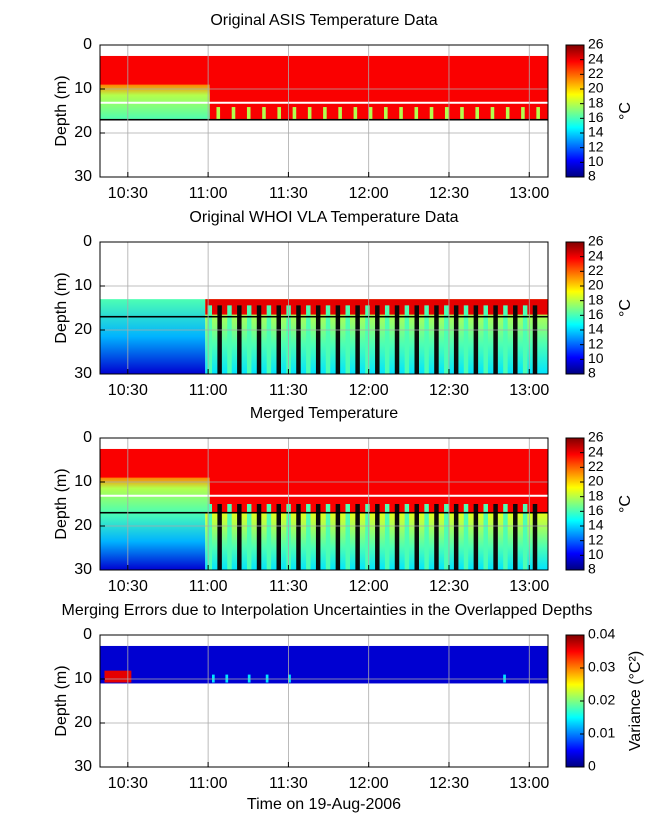 The height and width of the screenshot is (824, 655). I want to click on colorbar-tick-label: 26, so click(596, 241).